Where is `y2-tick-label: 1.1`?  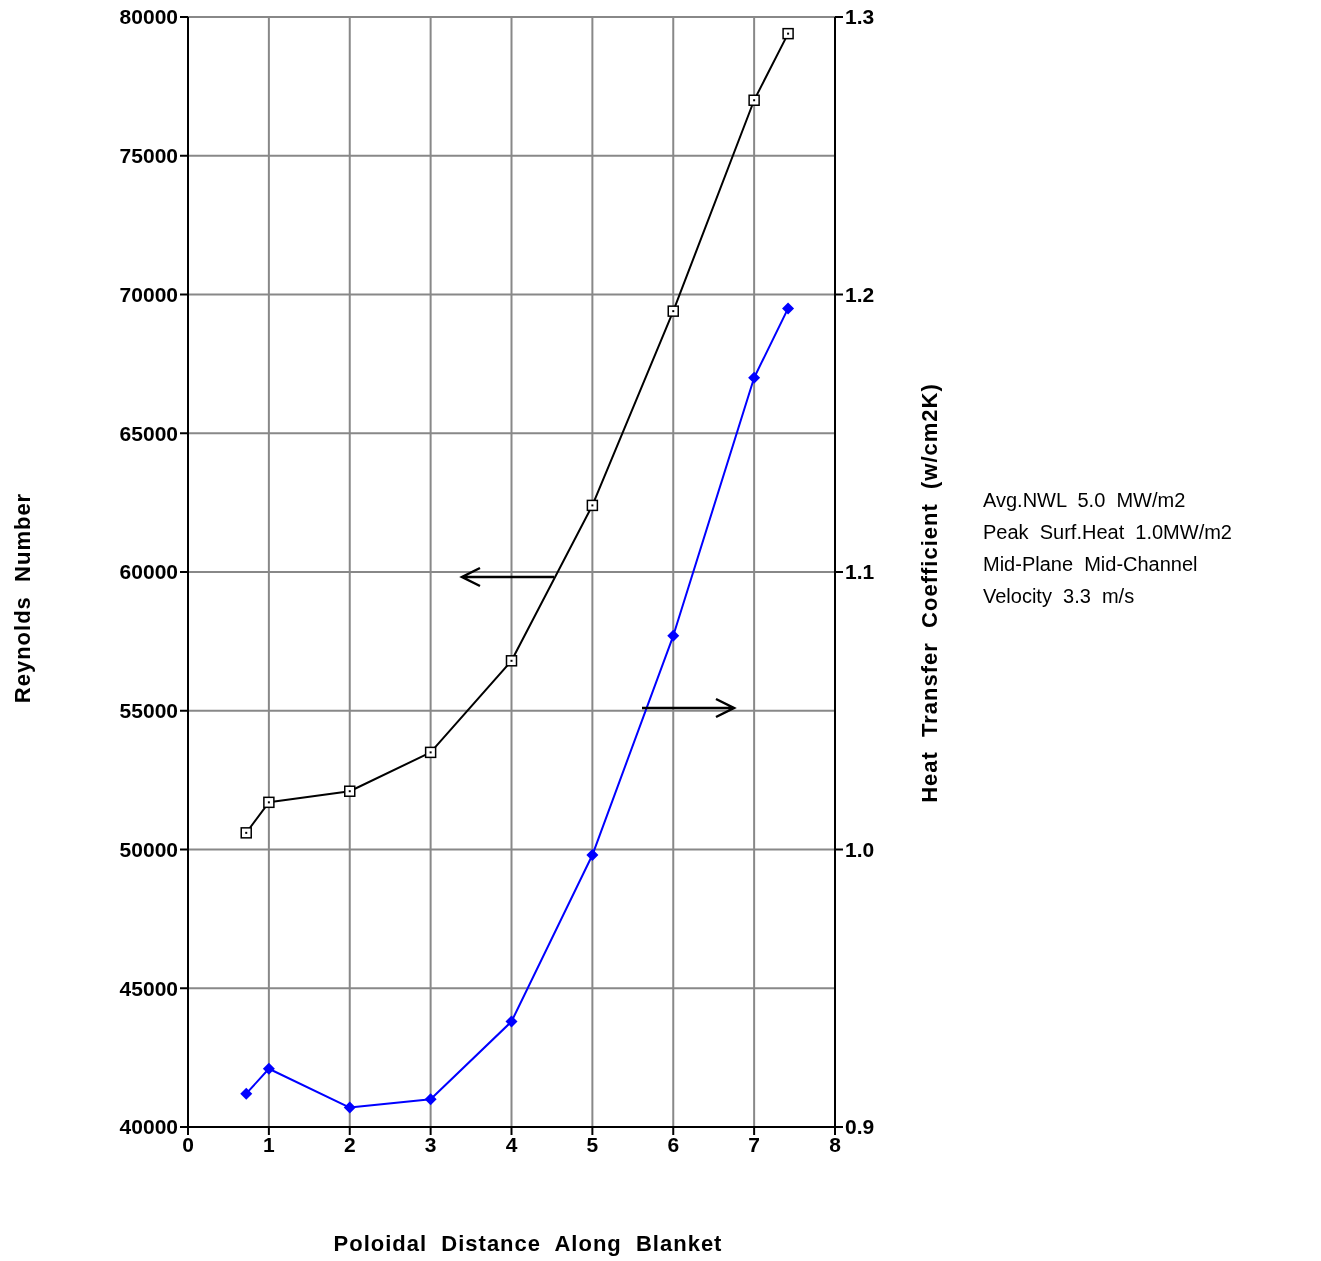 y2-tick-label: 1.1 is located at coordinates (860, 572).